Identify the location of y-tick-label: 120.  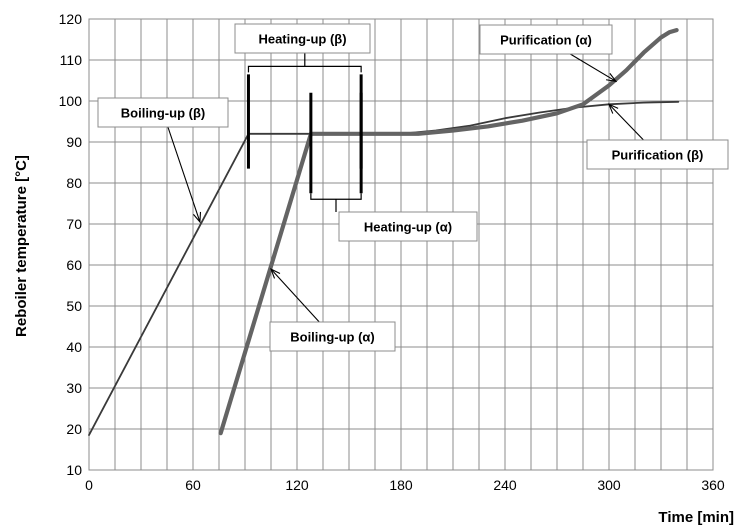
(71, 19).